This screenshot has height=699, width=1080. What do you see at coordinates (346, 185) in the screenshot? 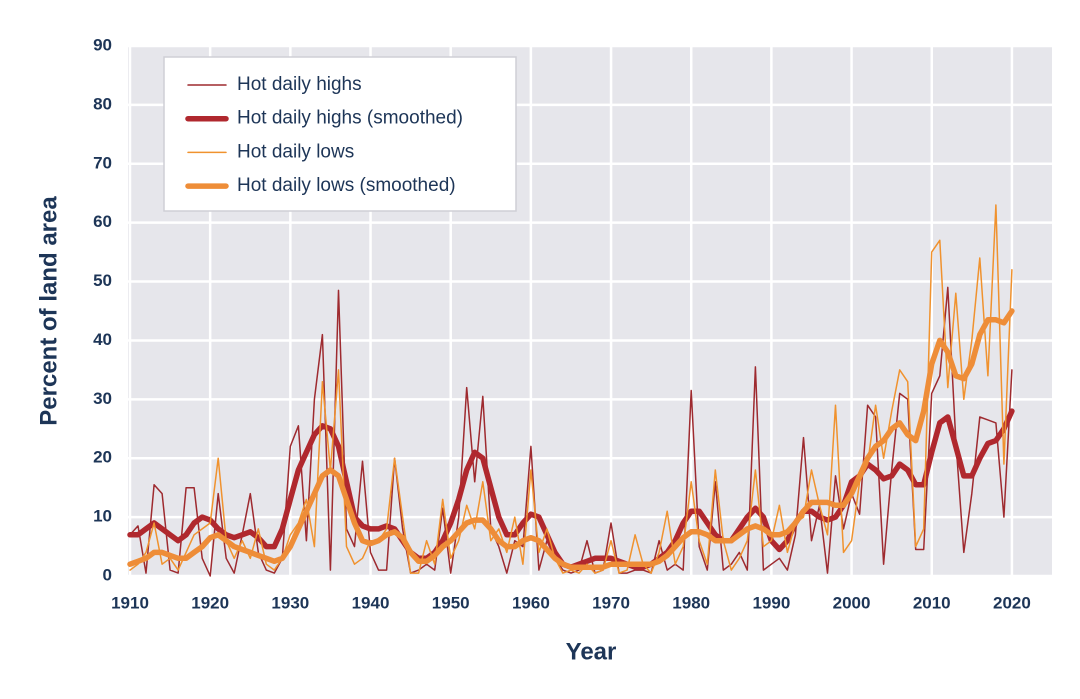
I see `legend-label: Hot daily lows (smoothed)` at bounding box center [346, 185].